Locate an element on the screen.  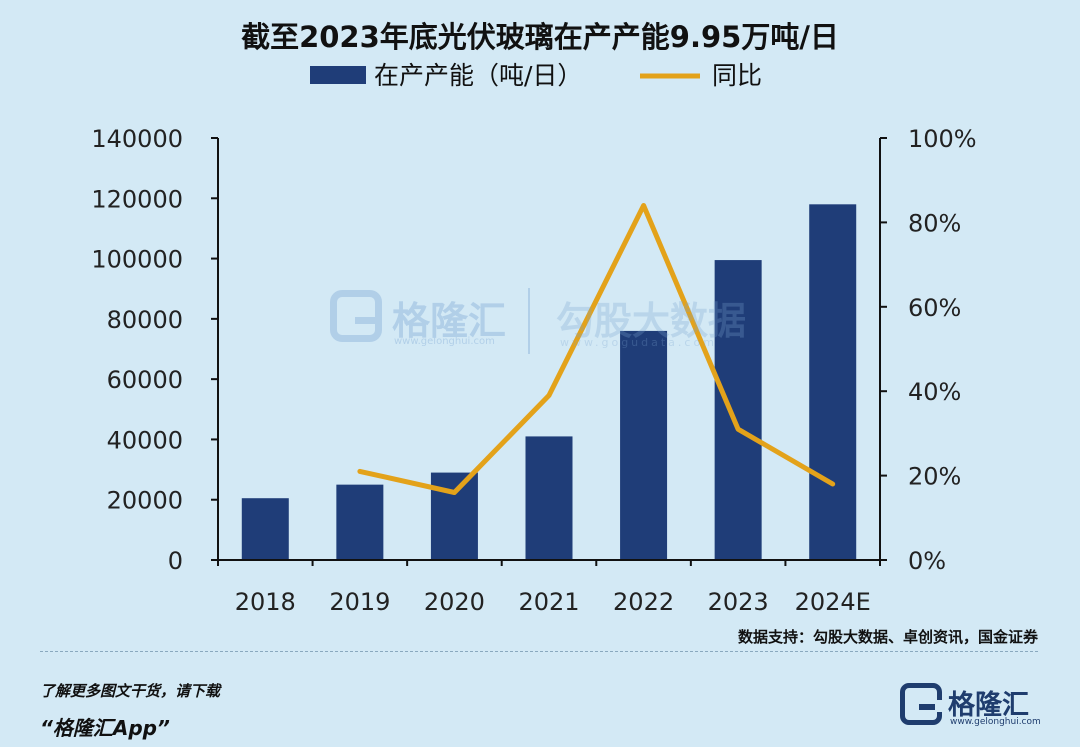
footer-logo: 格隆汇 www.gelonghui.com is located at coordinates (975, 708).